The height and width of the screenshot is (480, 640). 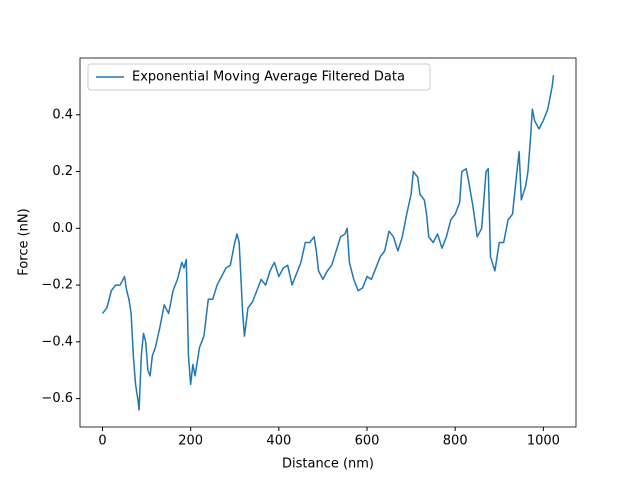 I want to click on y-tick-label: −0.6, so click(x=57, y=398).